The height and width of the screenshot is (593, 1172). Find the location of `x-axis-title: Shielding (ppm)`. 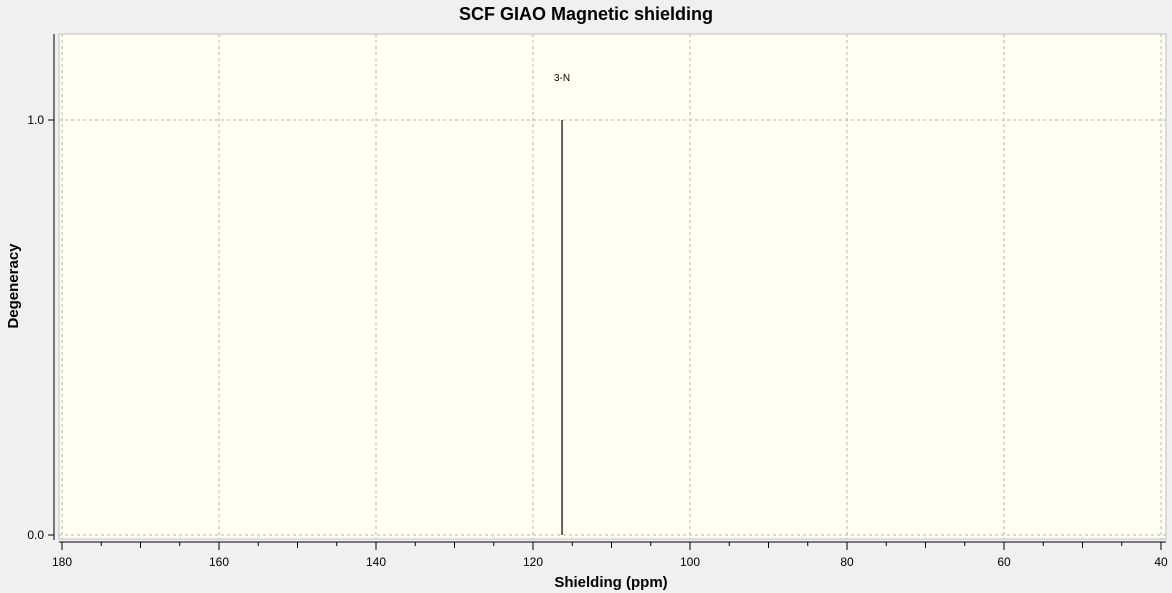

x-axis-title: Shielding (ppm) is located at coordinates (610, 582).